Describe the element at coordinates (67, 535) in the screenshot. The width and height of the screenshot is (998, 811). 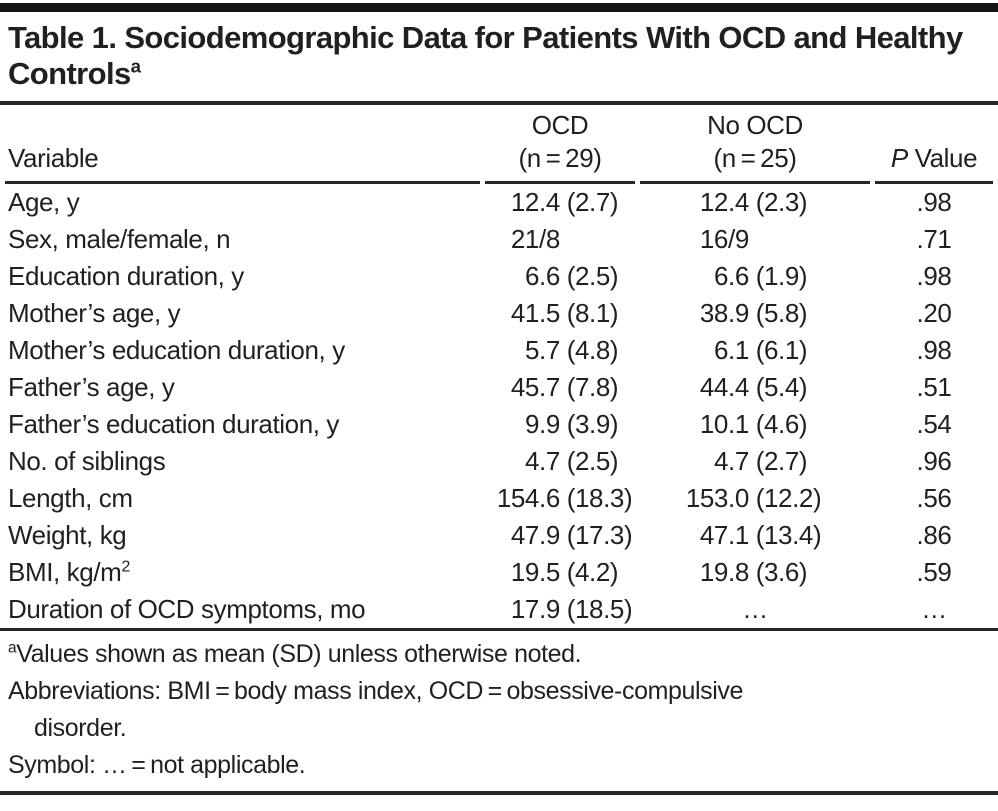
I see `cell-variable: Weight, kg` at that location.